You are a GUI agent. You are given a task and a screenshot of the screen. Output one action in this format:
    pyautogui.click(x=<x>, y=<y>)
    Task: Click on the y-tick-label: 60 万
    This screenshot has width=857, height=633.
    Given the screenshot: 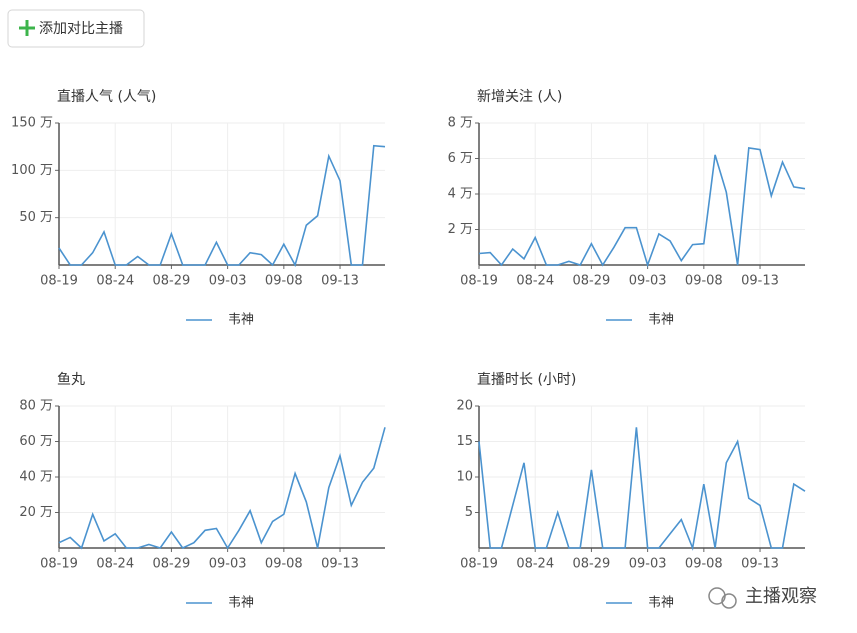 What is the action you would take?
    pyautogui.click(x=36, y=441)
    